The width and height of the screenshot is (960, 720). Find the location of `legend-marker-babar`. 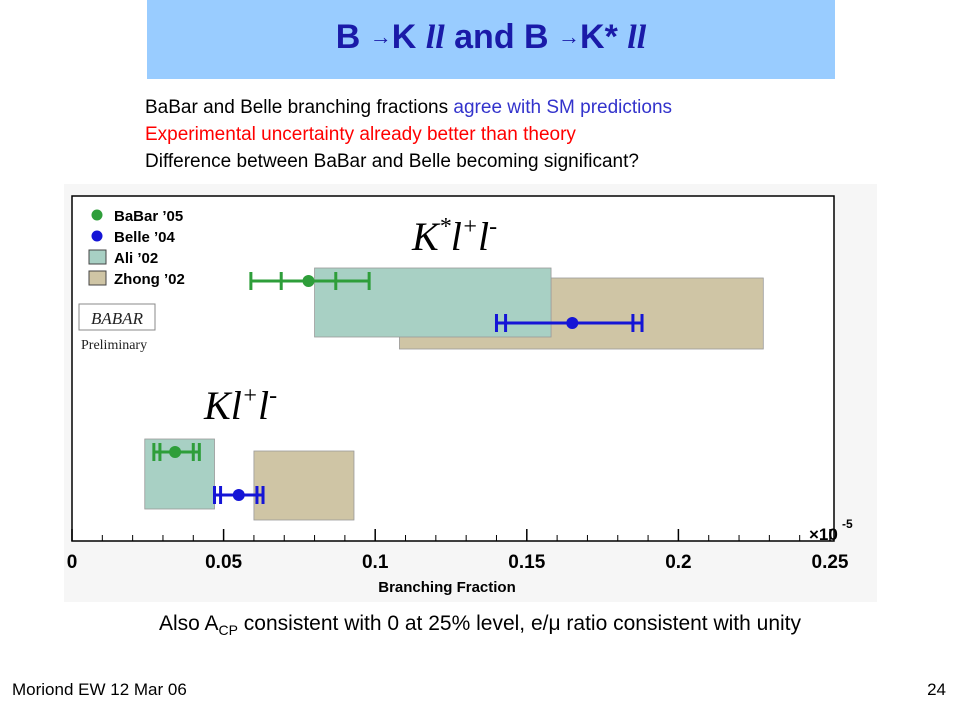

legend-marker-babar is located at coordinates (97, 215).